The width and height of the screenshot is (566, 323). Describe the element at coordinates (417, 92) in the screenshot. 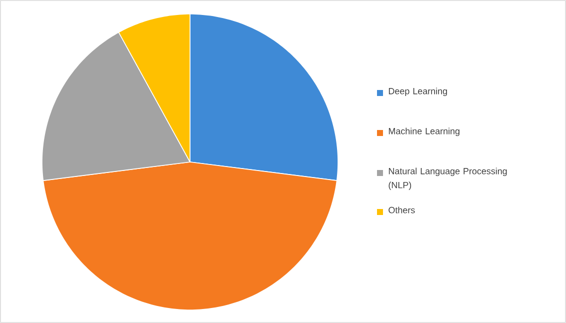

I see `legend-label: Deep Learning` at that location.